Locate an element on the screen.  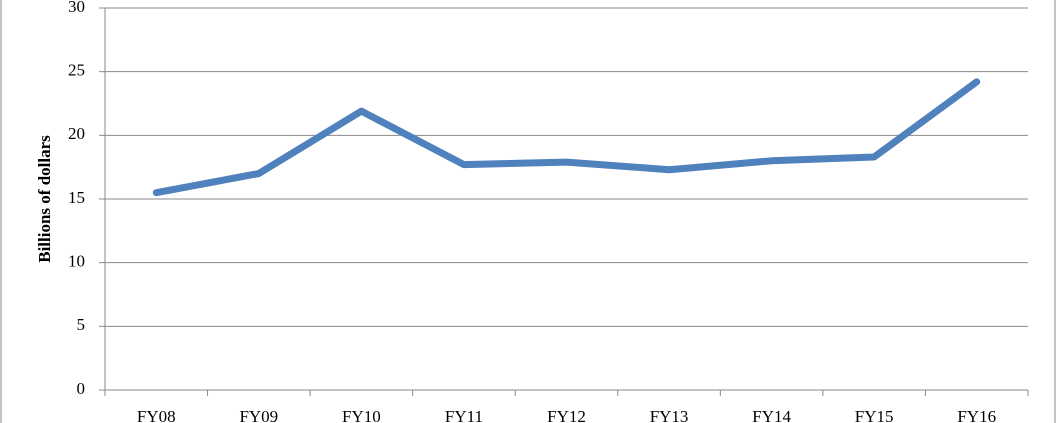
y-tick-label: 5 is located at coordinates (81, 324).